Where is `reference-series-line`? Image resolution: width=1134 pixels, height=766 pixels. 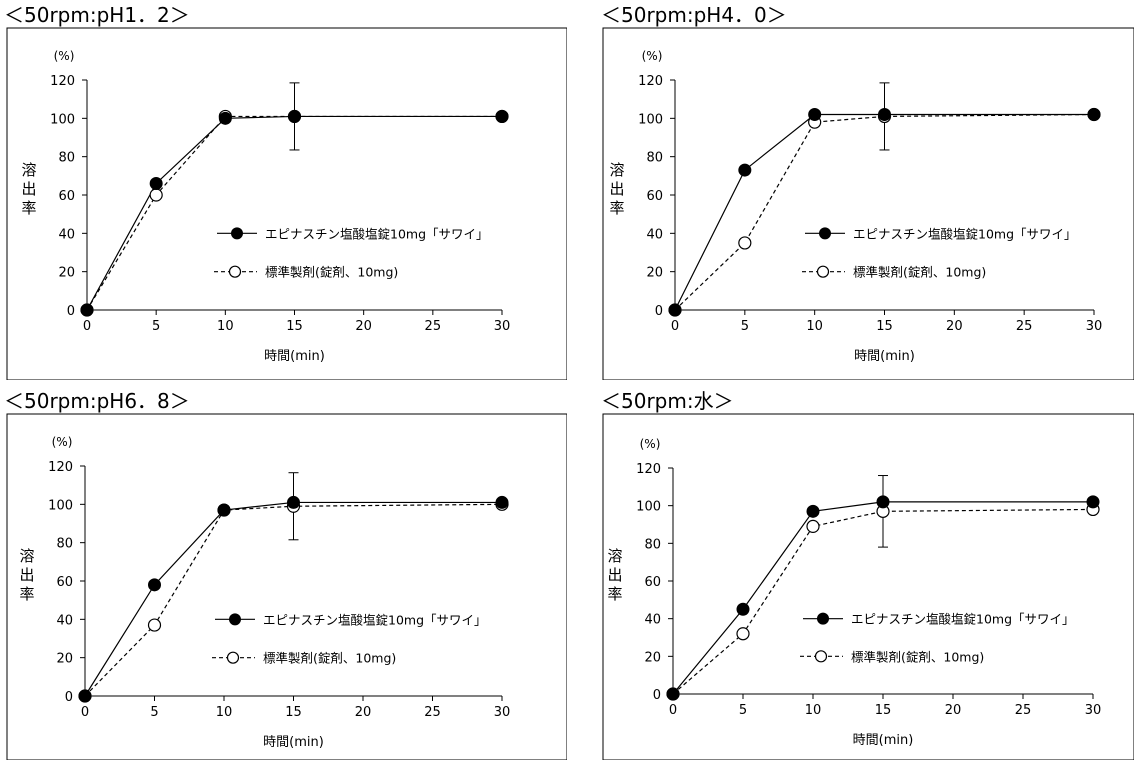
reference-series-line is located at coordinates (884, 212).